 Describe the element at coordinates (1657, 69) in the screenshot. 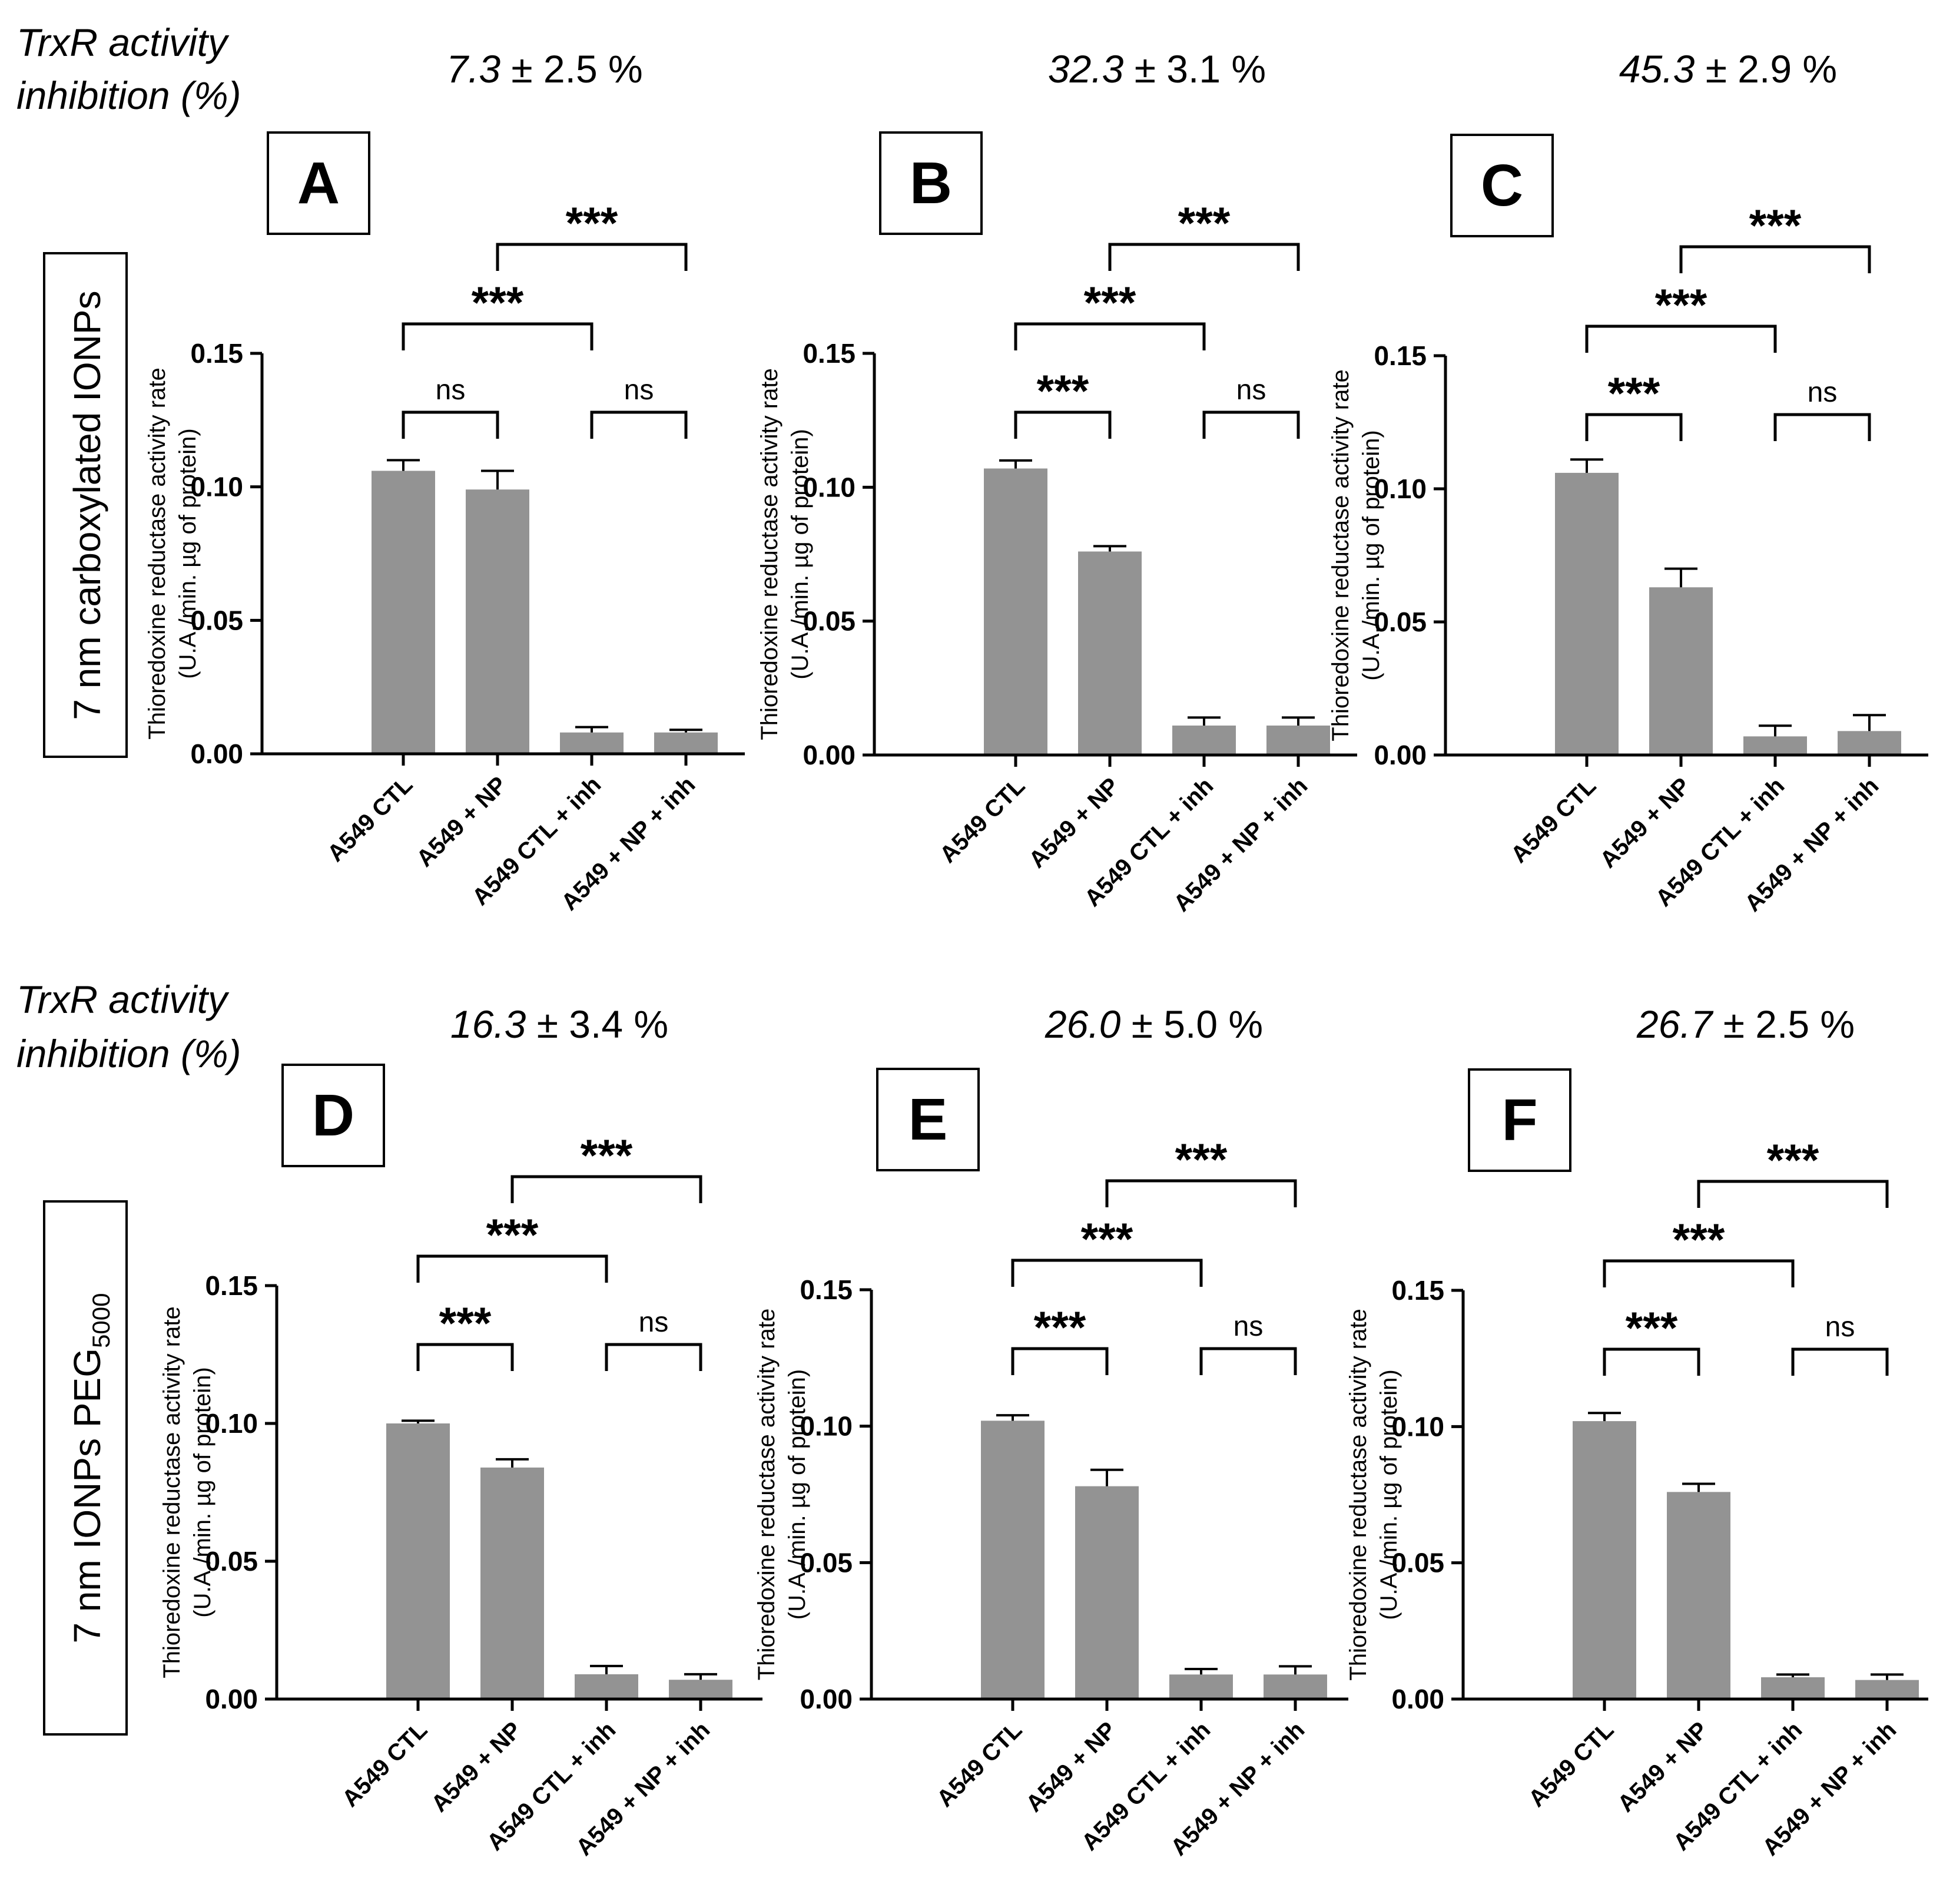

I see `inhibition-mean: 45.3` at that location.